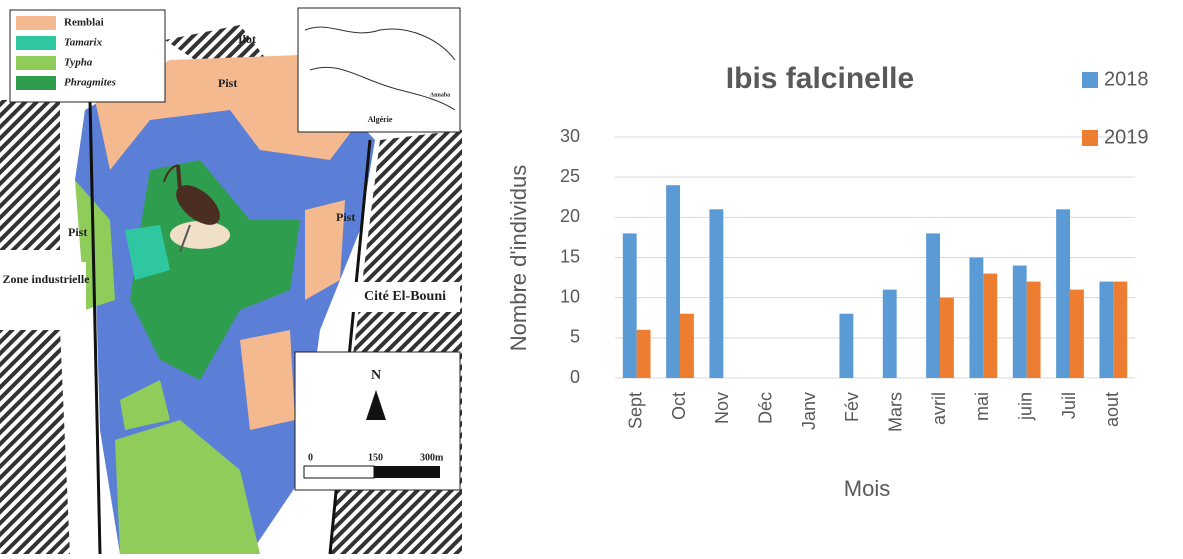  I want to click on inset-coast, so click(380, 68).